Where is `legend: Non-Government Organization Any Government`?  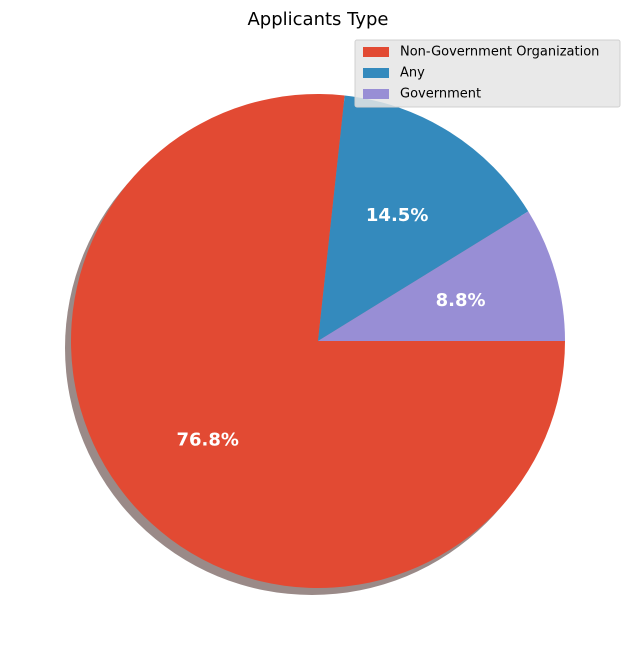 legend: Non-Government Organization Any Government is located at coordinates (487, 73).